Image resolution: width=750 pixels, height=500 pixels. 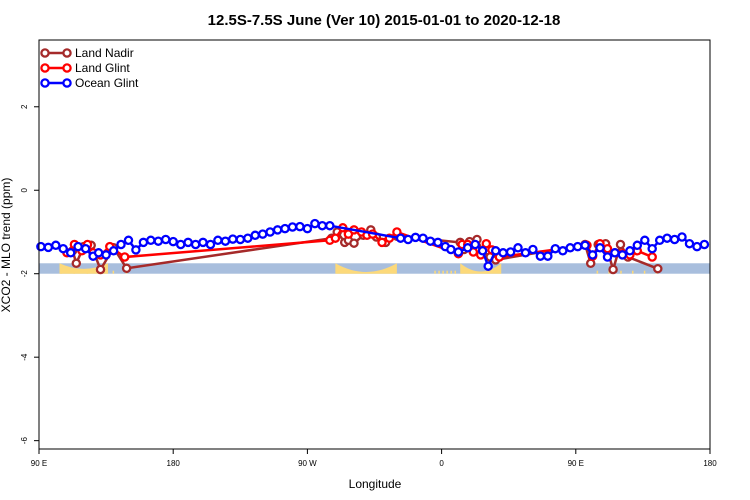 What do you see at coordinates (24, 441) in the screenshot?
I see `y-tick-label: -6` at bounding box center [24, 441].